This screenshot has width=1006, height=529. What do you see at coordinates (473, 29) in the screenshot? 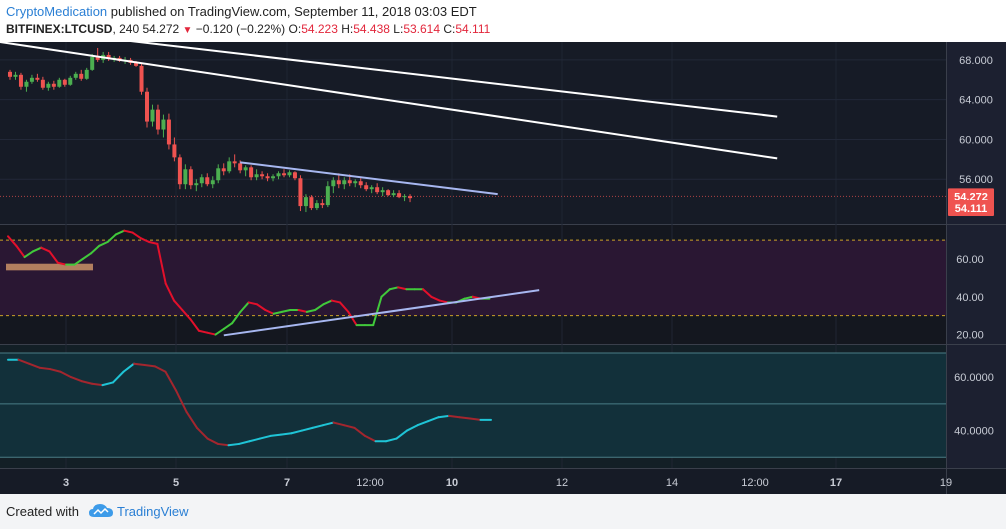
I see `close-value: 54.111` at bounding box center [473, 29].